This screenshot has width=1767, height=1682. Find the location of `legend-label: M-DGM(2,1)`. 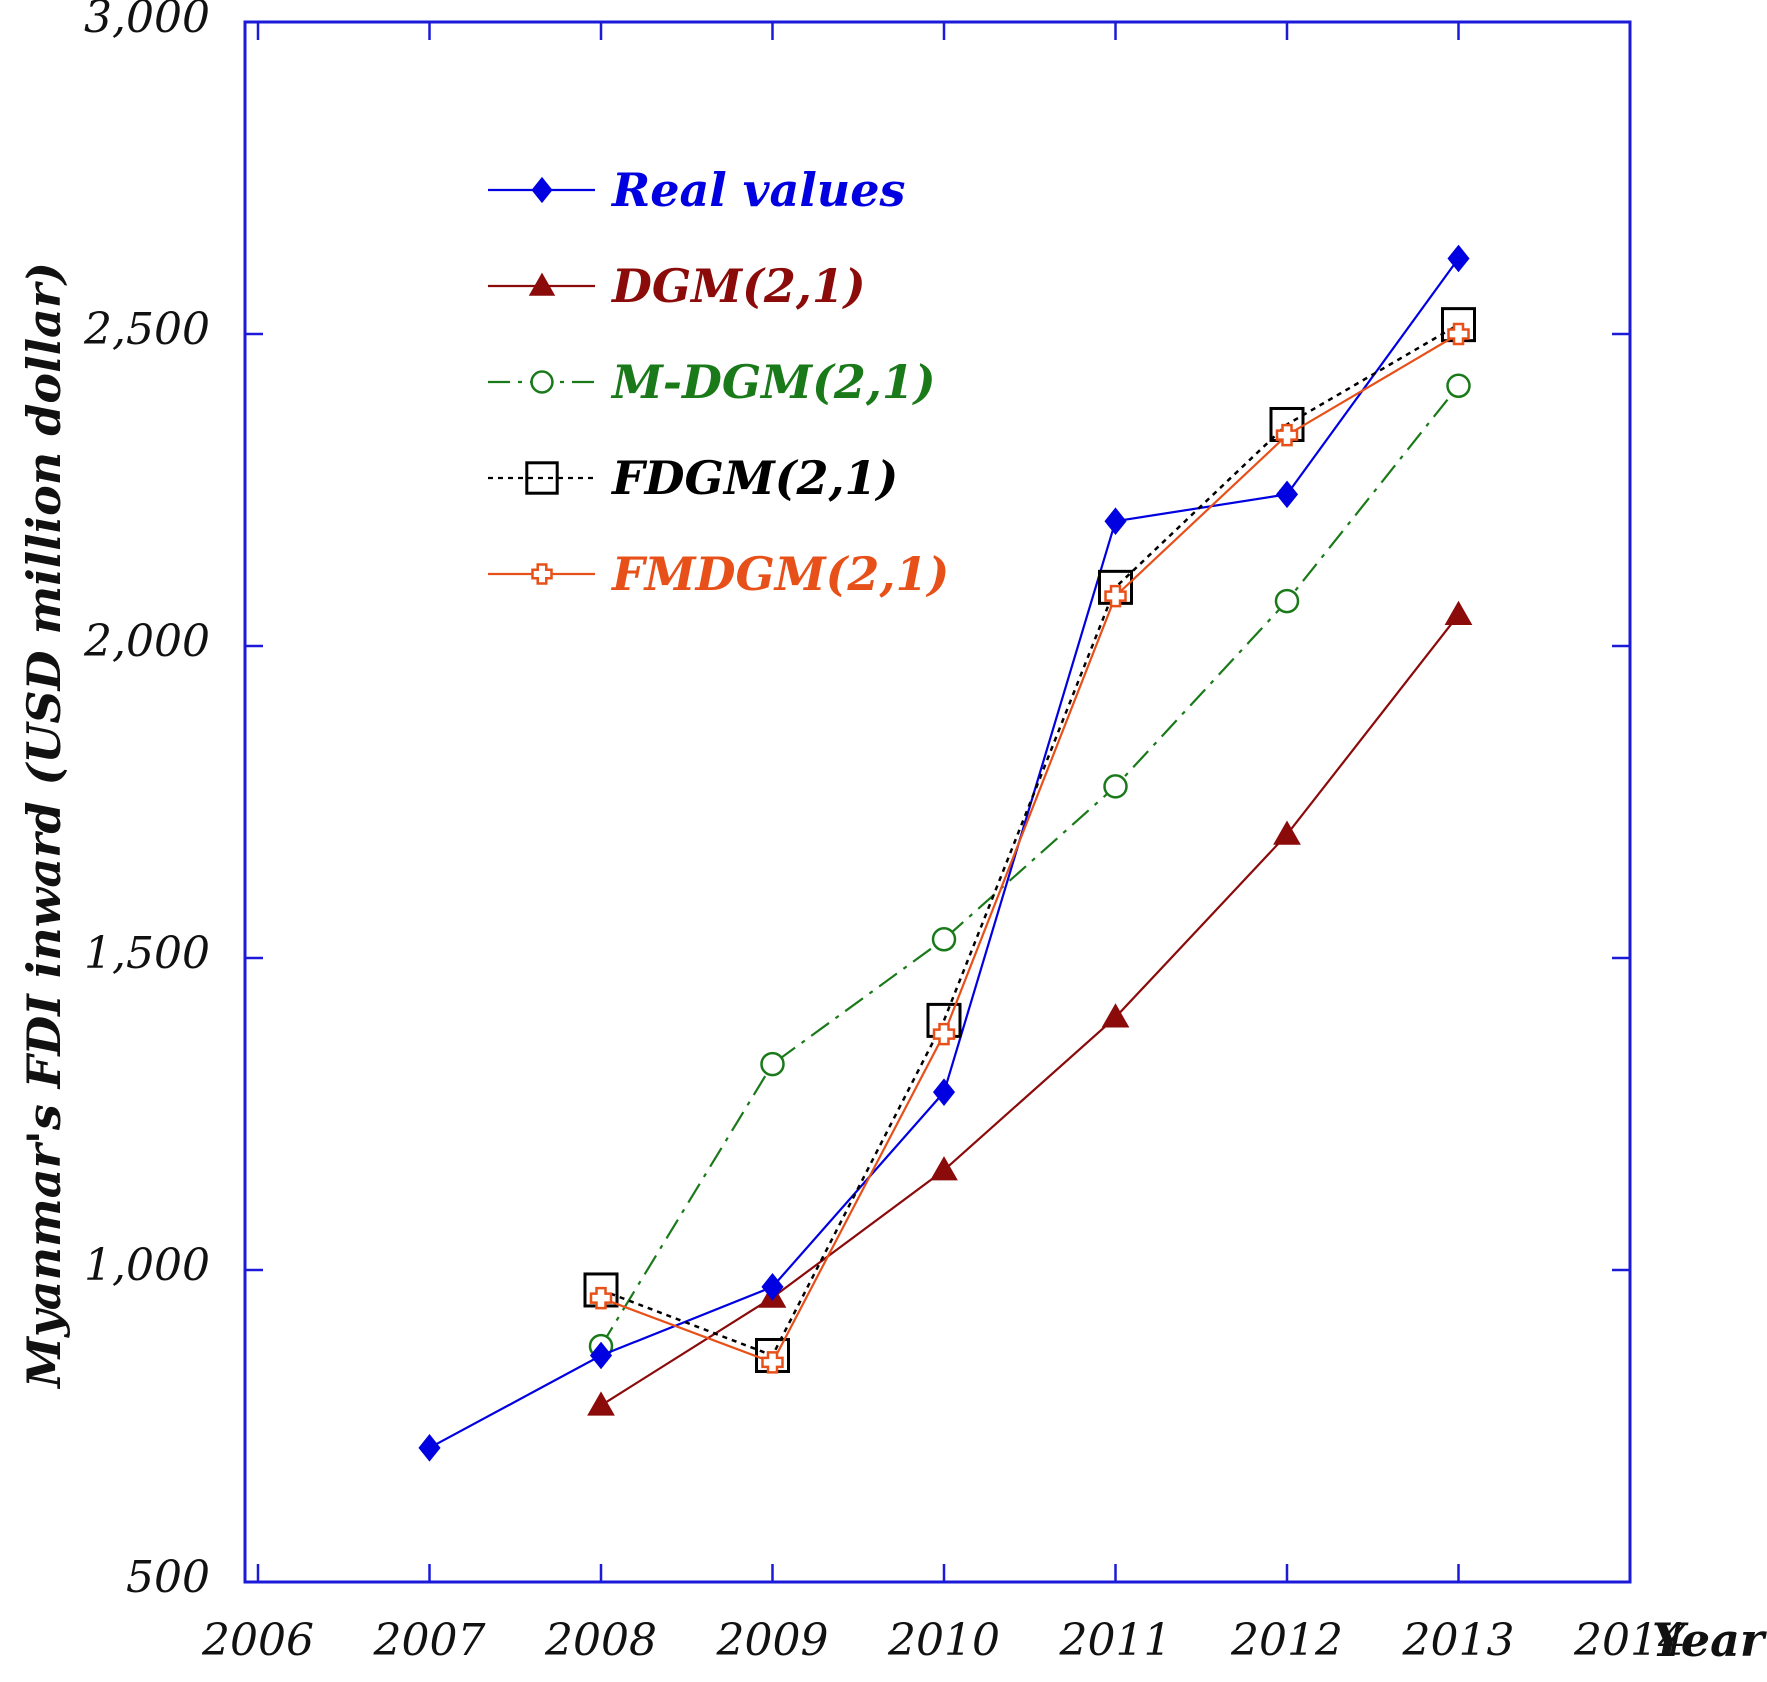

legend-label: M-DGM(2,1) is located at coordinates (773, 382).